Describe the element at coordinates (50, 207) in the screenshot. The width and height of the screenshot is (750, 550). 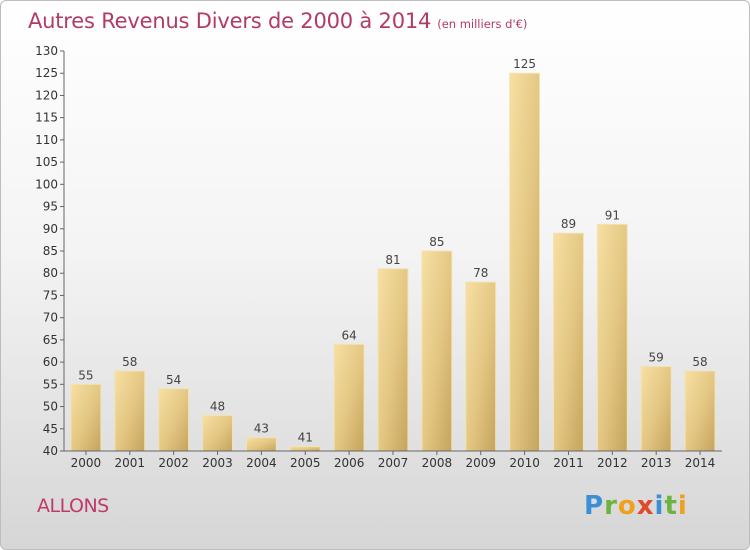
I see `y-tick-label: 95` at that location.